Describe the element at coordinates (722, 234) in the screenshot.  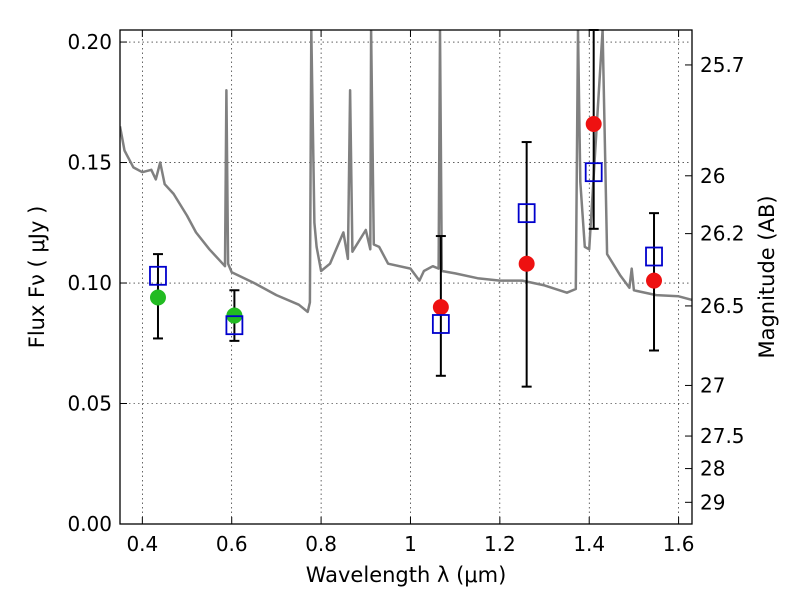
I see `right-tick-label: 26.2` at that location.